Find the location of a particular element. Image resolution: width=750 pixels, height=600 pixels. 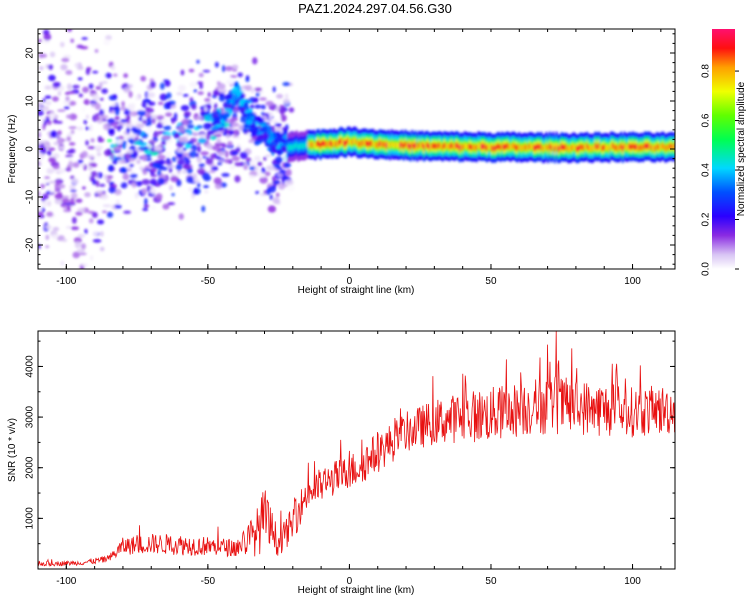

y-tick-label: -10 is located at coordinates (30, 196).